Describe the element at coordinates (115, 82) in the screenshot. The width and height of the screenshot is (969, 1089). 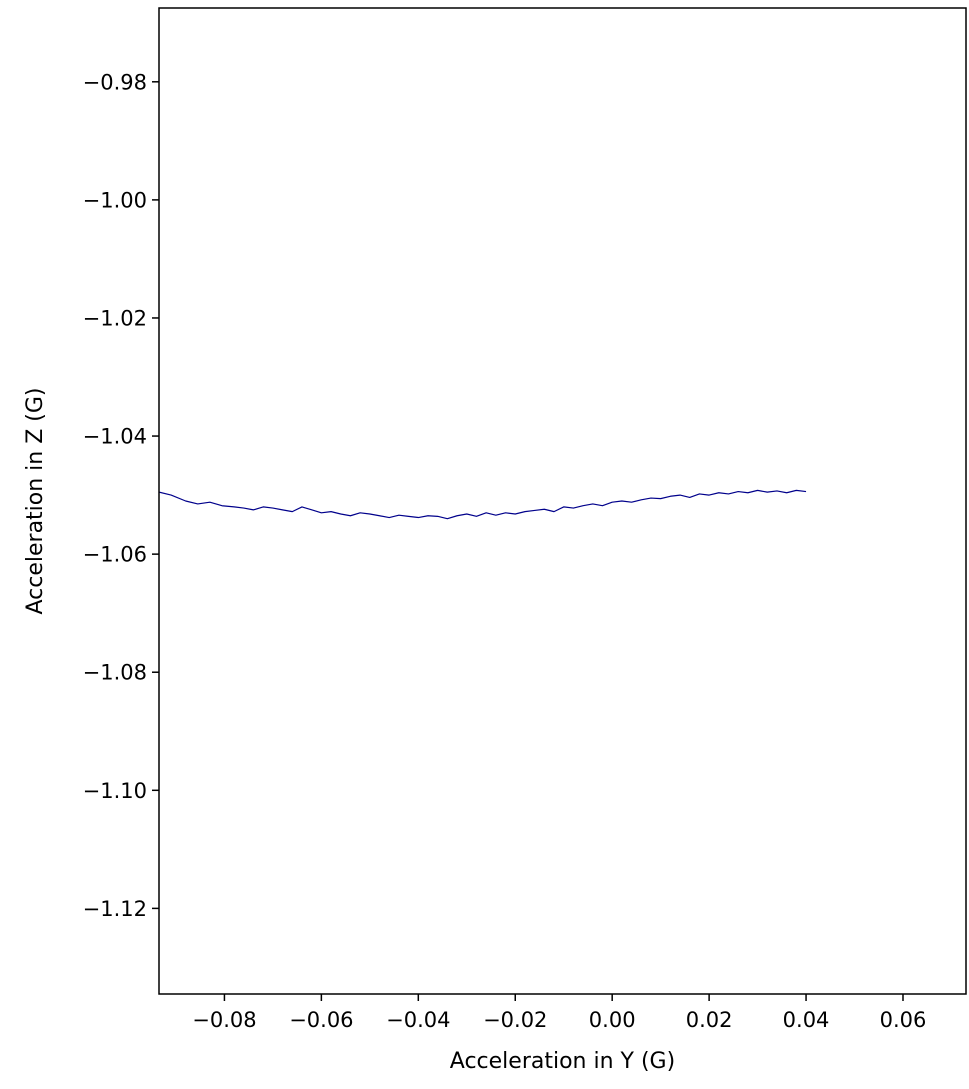
I see `y-tick-label: −0.98` at that location.